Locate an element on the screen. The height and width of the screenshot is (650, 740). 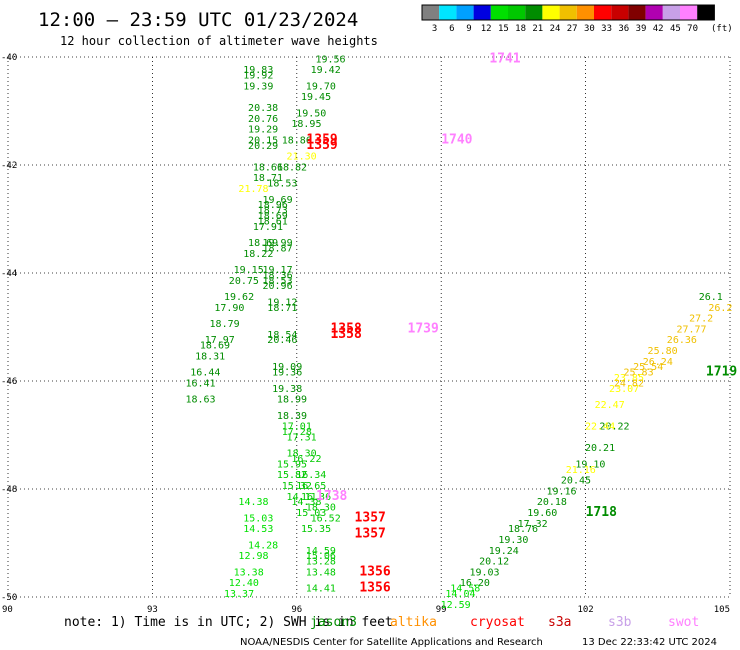
page-title: 12:00 – 23:59 UTC 01/23/2024 is located at coordinates (198, 20).